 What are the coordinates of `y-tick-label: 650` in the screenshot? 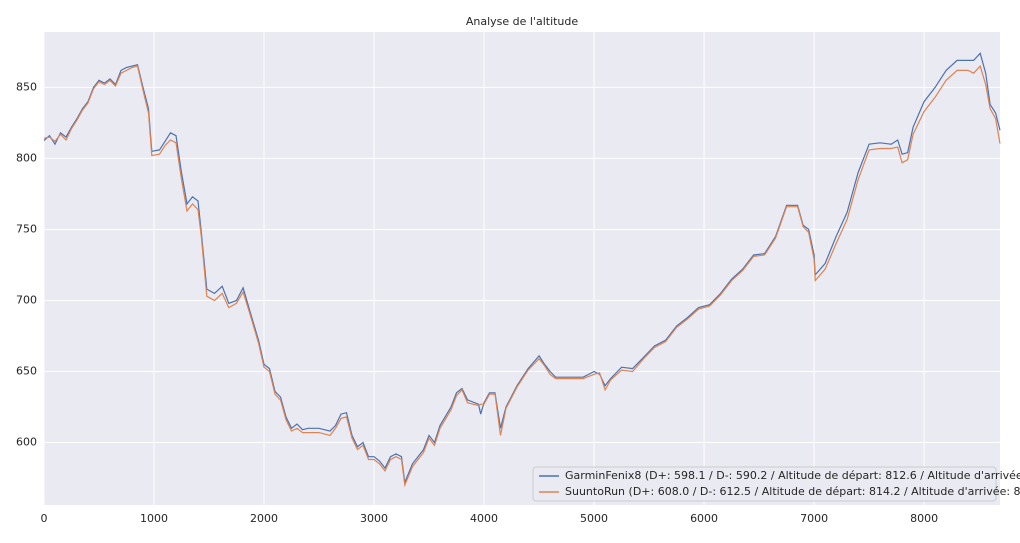 It's located at (26, 370).